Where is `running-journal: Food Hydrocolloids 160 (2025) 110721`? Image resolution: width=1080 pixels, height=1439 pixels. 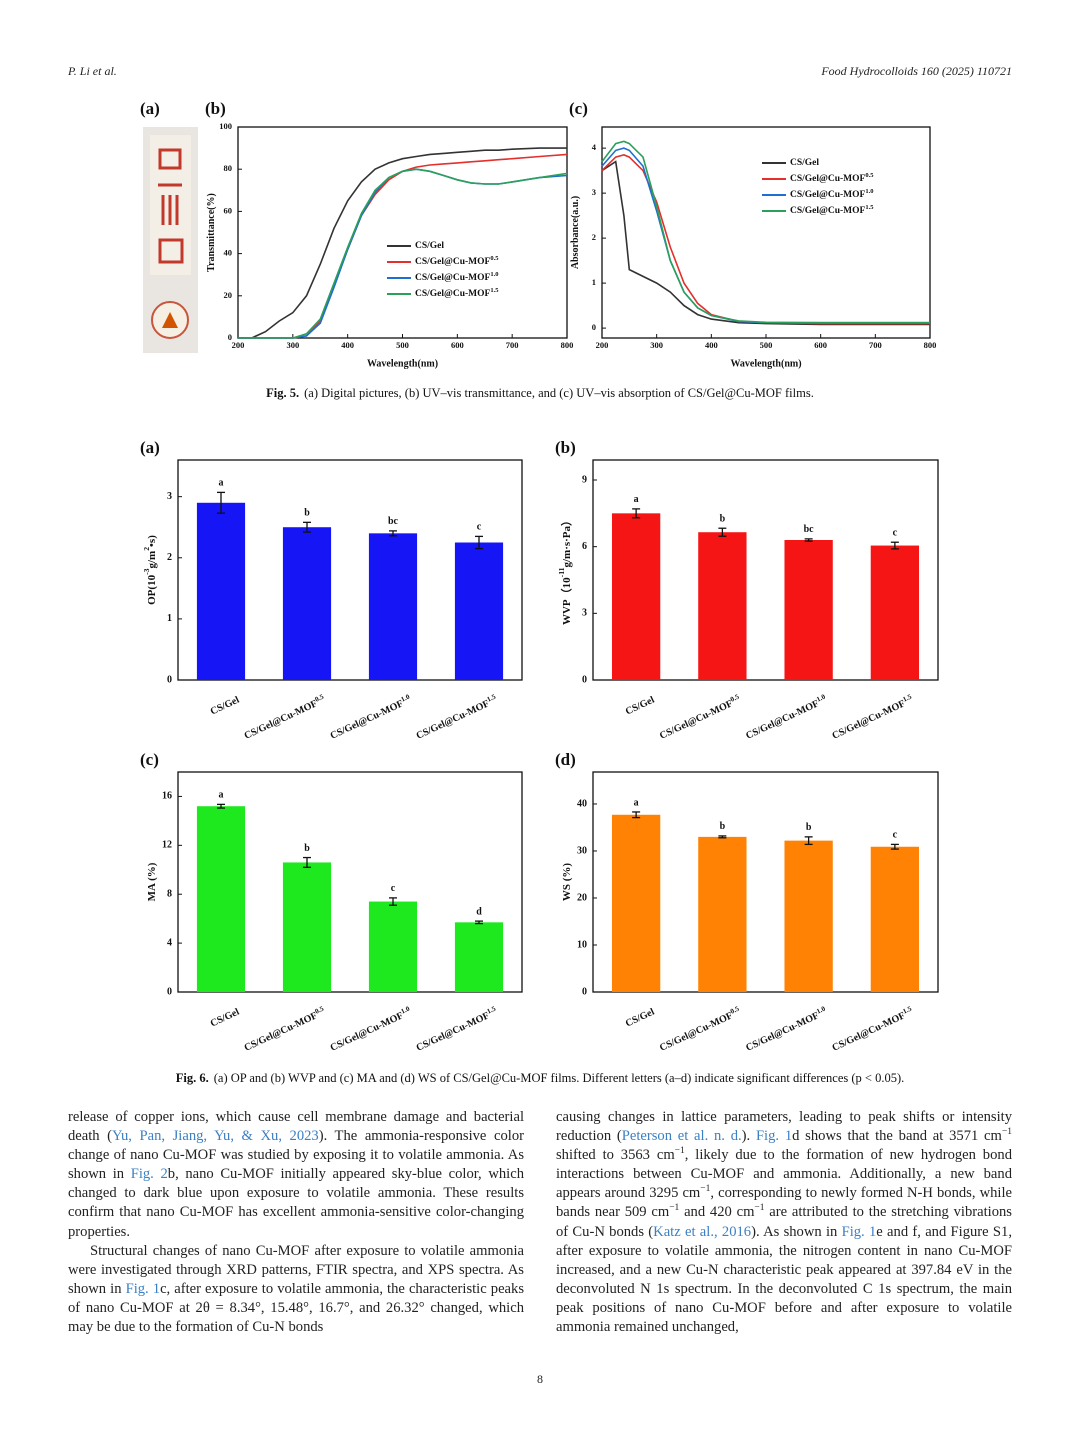
running-journal: Food Hydrocolloids 160 (2025) 110721 is located at coordinates (916, 71).